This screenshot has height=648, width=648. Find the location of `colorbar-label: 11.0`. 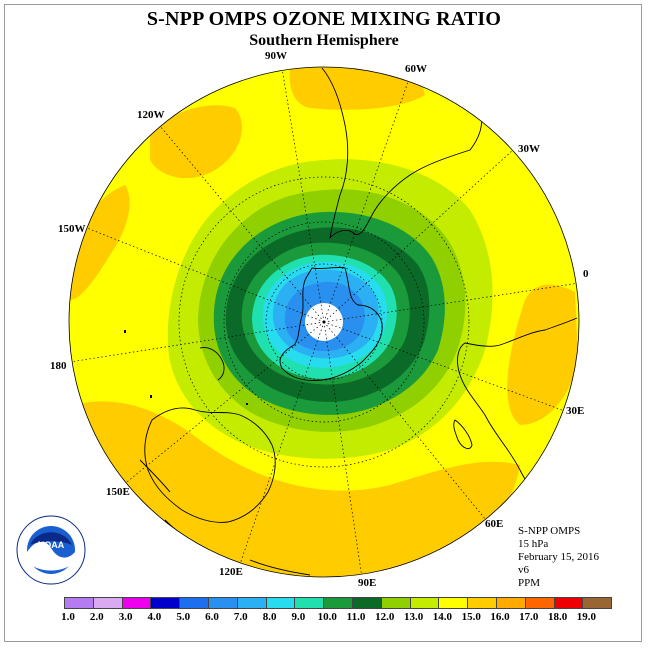

colorbar-label: 11.0 is located at coordinates (356, 617).